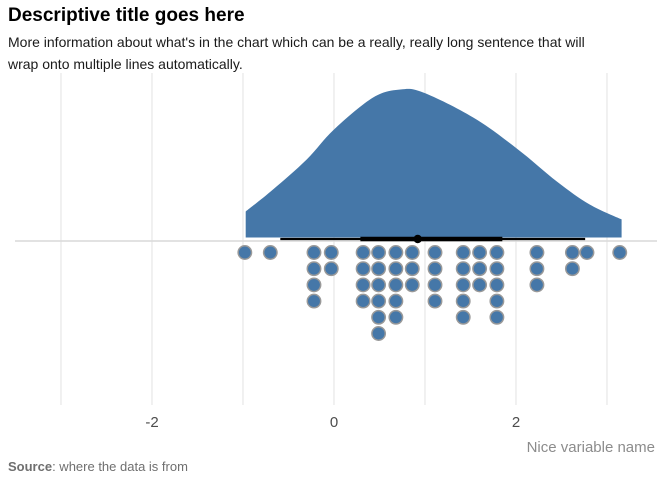 The height and width of the screenshot is (480, 672). I want to click on source-text: : where the data is from, so click(120, 466).